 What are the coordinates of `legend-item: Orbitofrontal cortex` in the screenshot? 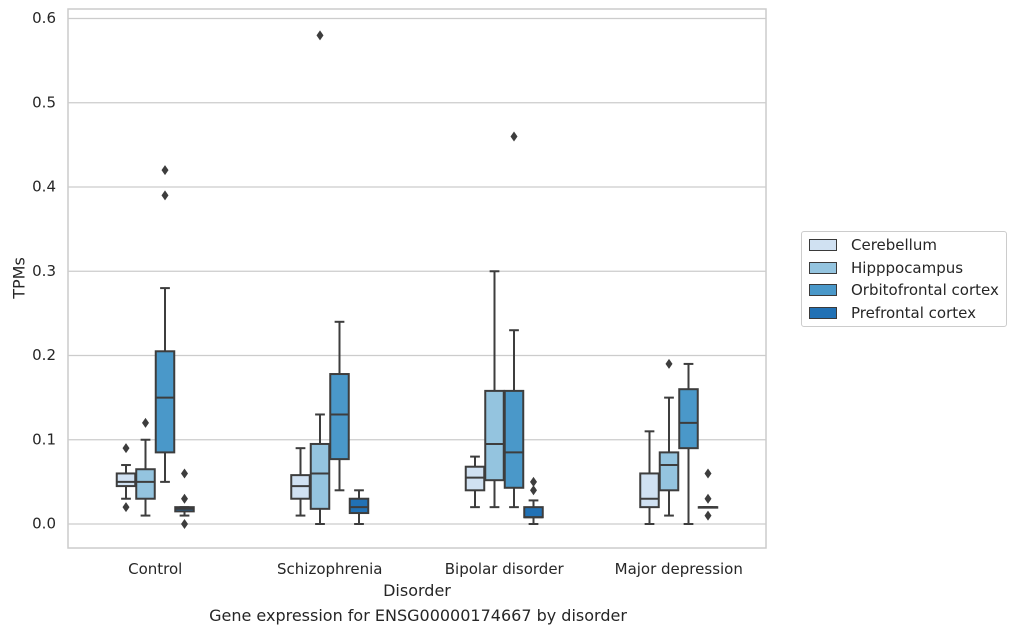 It's located at (904, 290).